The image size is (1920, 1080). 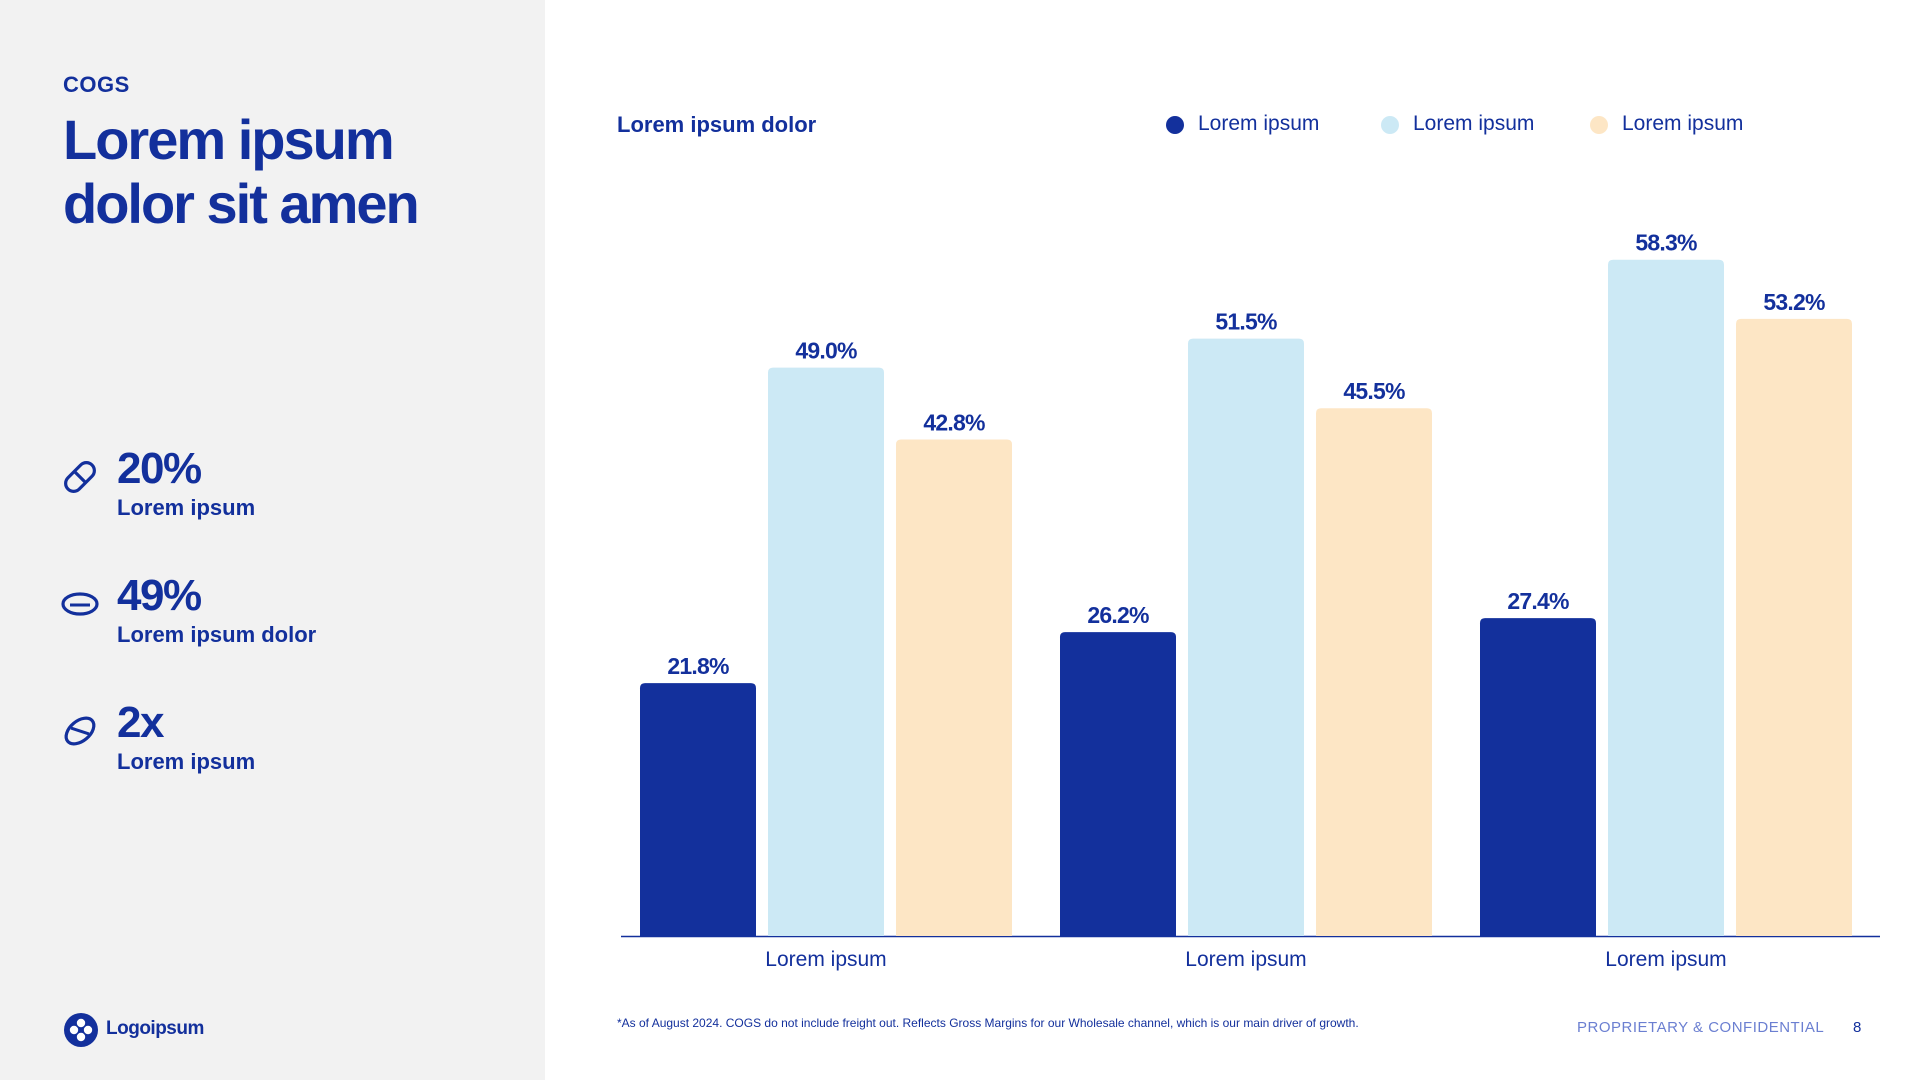 I want to click on data-label: 42.8%, so click(x=954, y=423).